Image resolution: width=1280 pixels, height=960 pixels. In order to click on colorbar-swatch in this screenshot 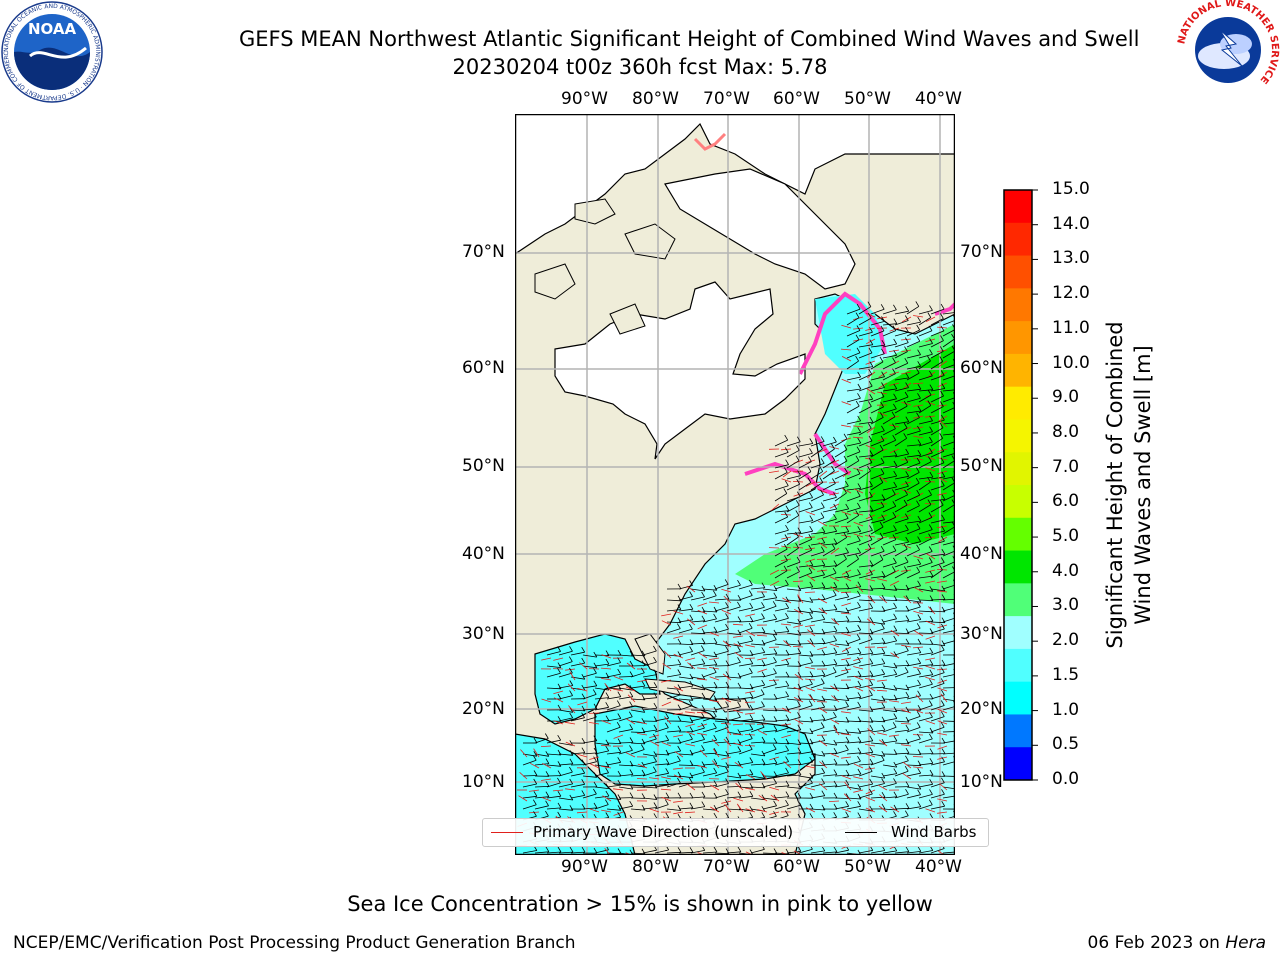, I will do `click(1018, 764)`.